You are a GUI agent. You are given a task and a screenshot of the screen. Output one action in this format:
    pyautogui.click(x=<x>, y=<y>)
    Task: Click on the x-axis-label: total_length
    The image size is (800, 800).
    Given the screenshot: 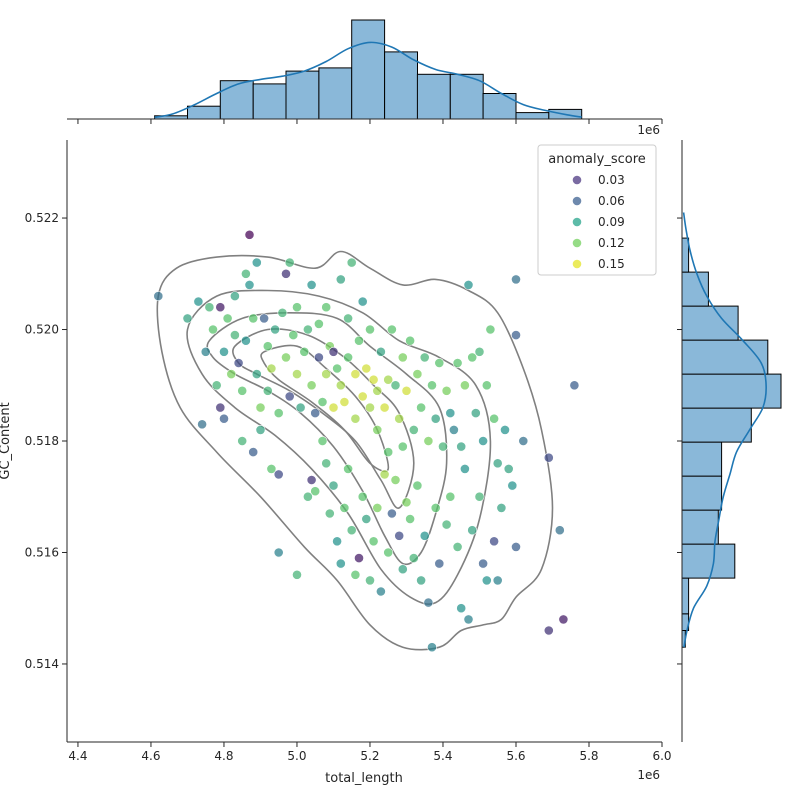 What is the action you would take?
    pyautogui.click(x=364, y=778)
    